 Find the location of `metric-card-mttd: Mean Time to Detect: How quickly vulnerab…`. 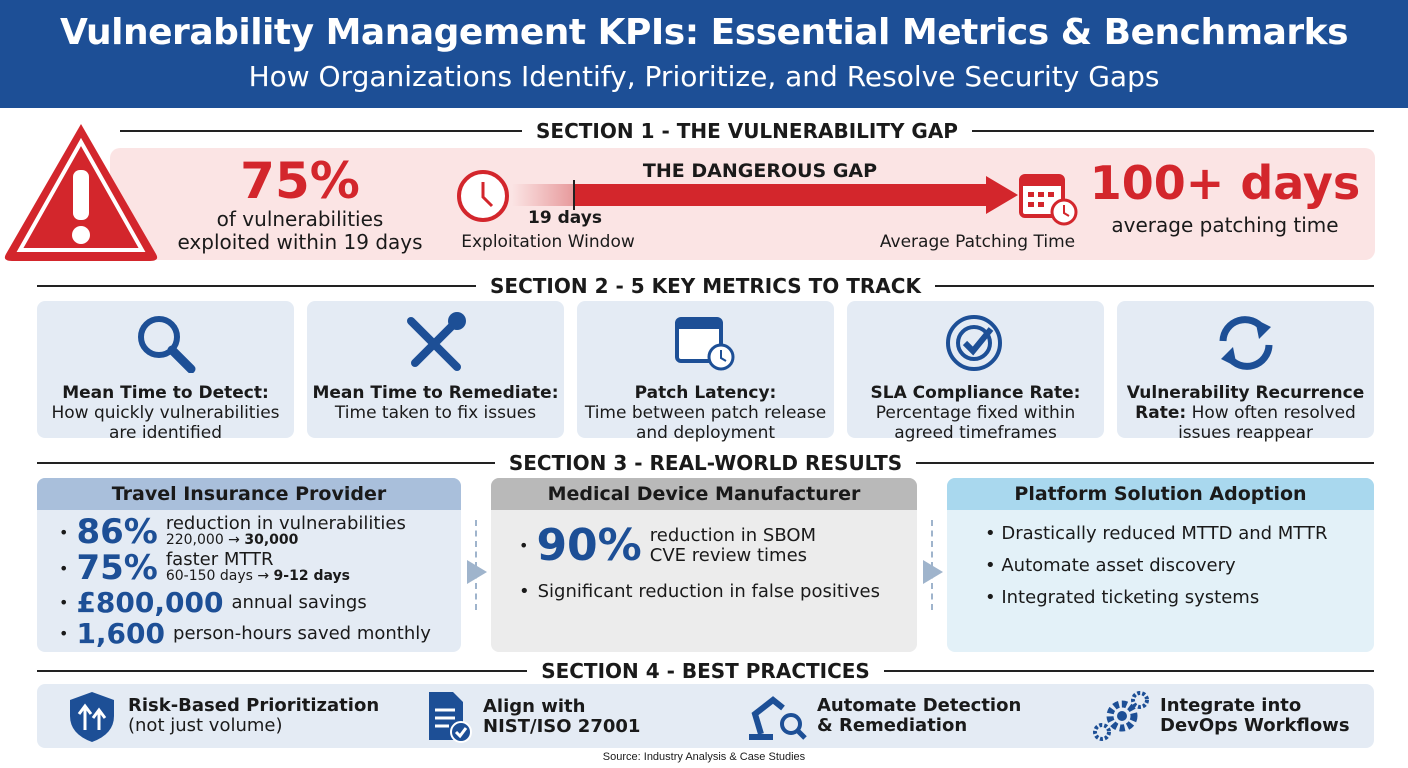

metric-card-mttd: Mean Time to Detect: How quickly vulnerab… is located at coordinates (165, 372).